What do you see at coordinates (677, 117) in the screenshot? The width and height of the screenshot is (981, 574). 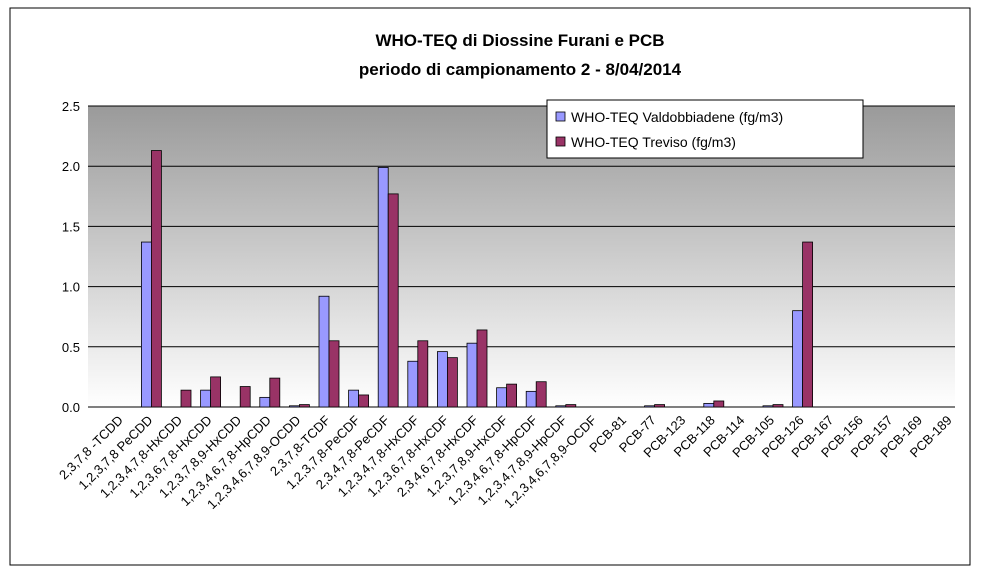 I see `legend-label: WHO-TEQ Valdobbiadene (fg/m3)` at bounding box center [677, 117].